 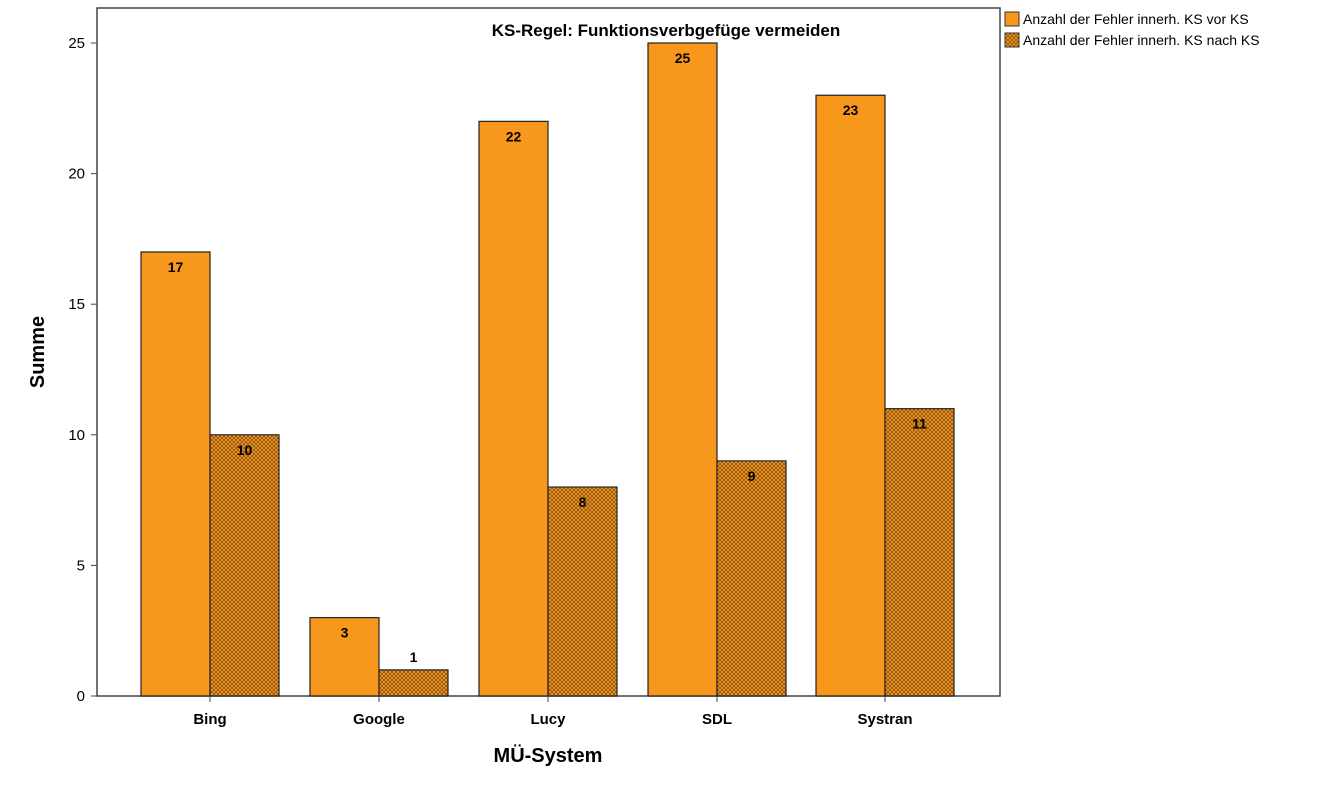 What do you see at coordinates (176, 267) in the screenshot?
I see `data-label: 17` at bounding box center [176, 267].